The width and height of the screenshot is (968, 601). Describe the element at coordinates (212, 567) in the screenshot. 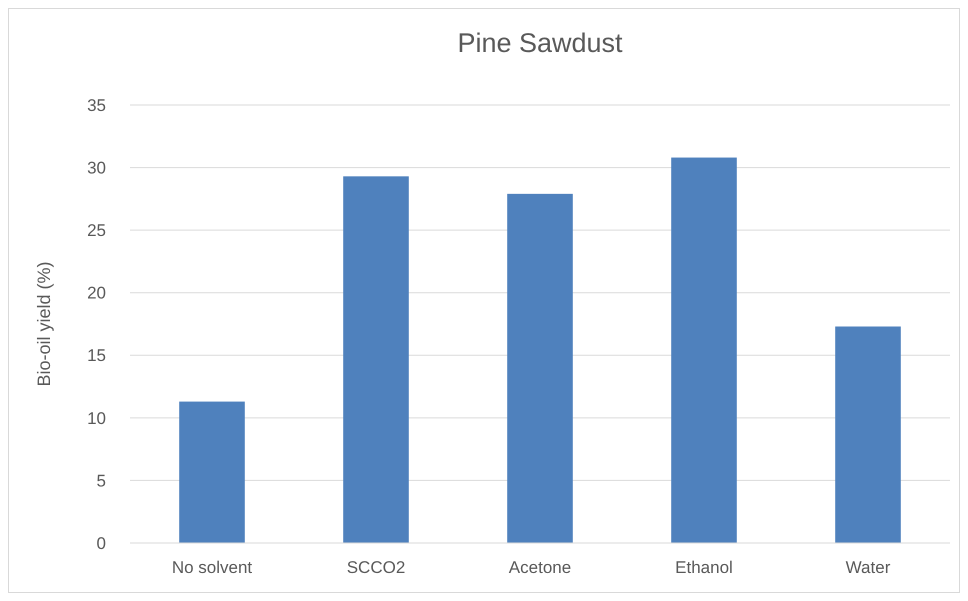

I see `x-tick-label: No solvent` at that location.